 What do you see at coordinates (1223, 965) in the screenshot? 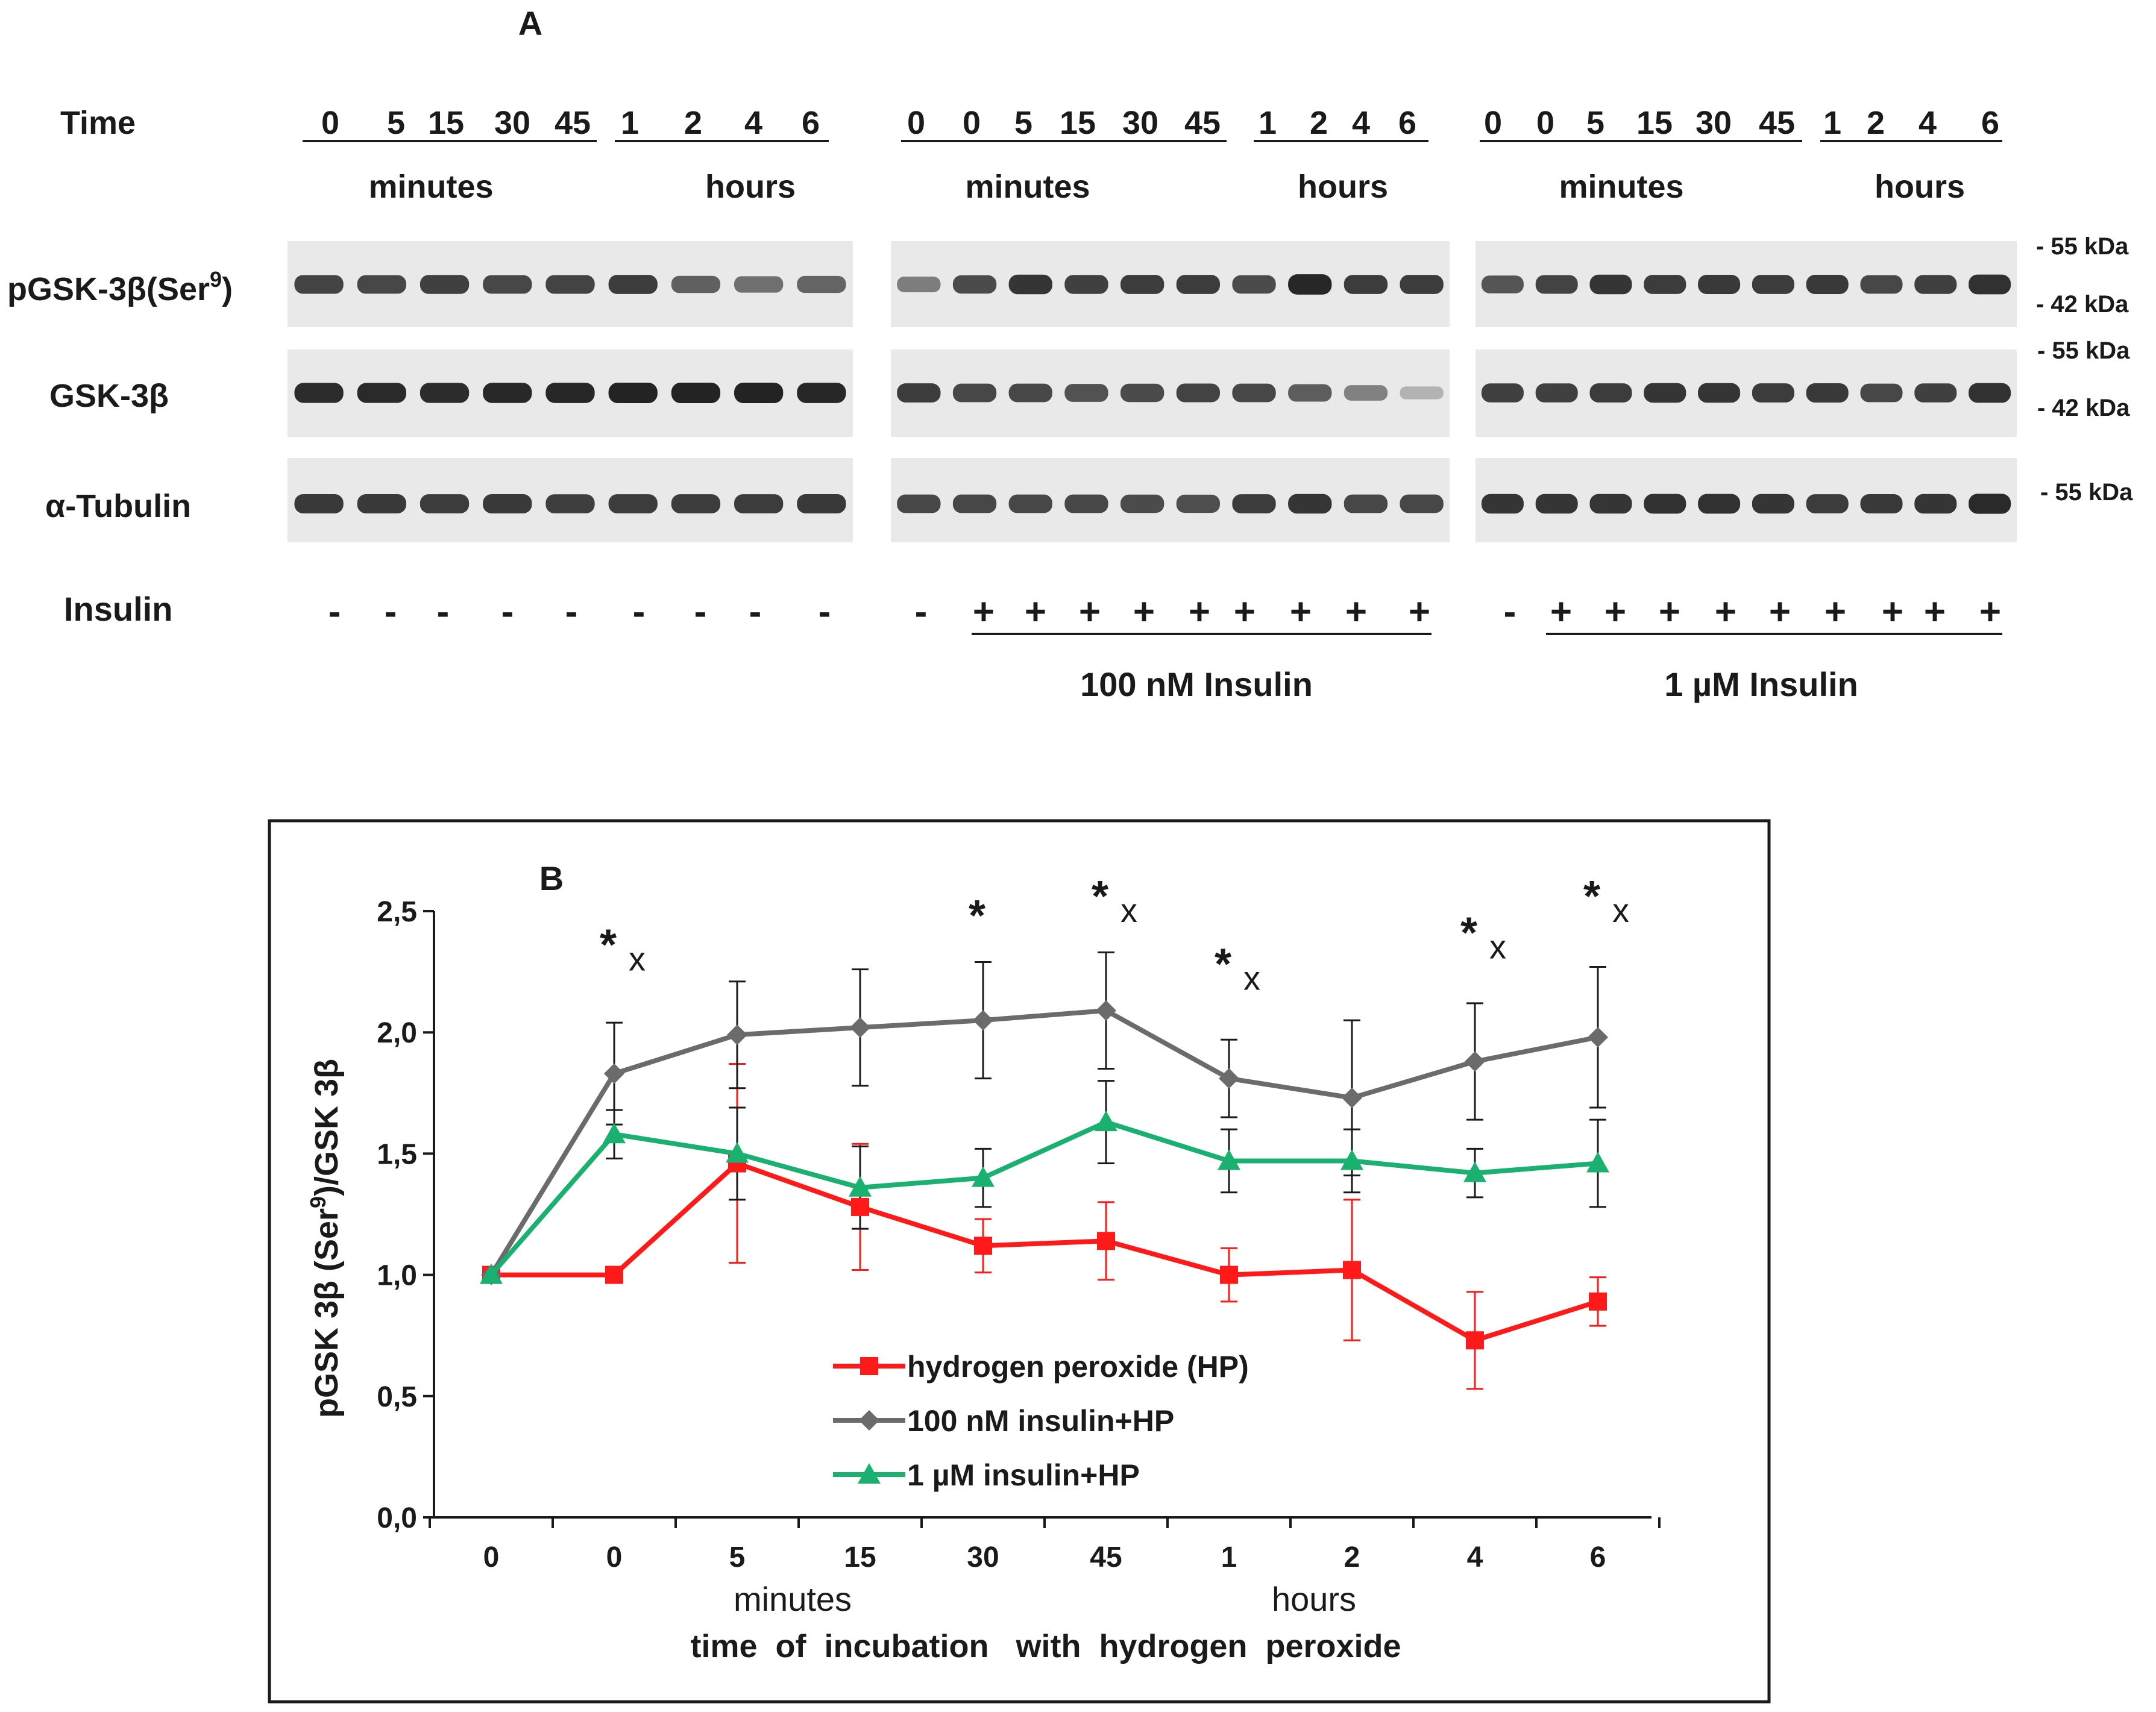
I see `significance-marker-3: *` at bounding box center [1223, 965].